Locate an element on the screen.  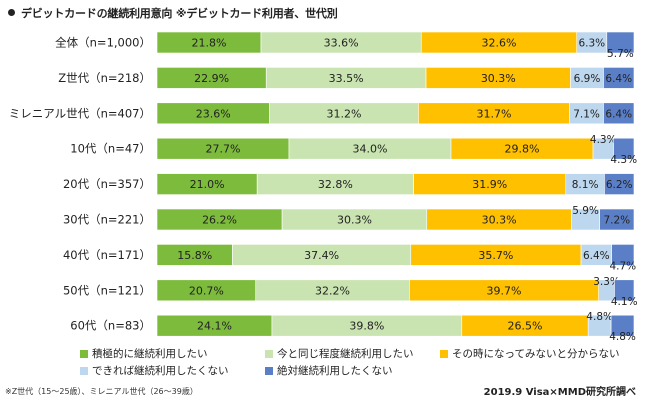
legend-item: できれば継続利用したくない is located at coordinates (154, 370).